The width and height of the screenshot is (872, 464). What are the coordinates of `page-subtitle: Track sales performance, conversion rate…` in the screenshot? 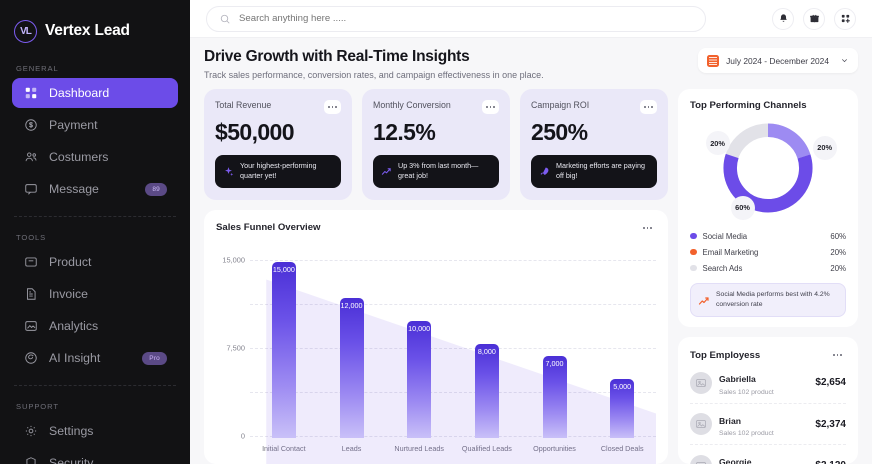 It's located at (374, 75).